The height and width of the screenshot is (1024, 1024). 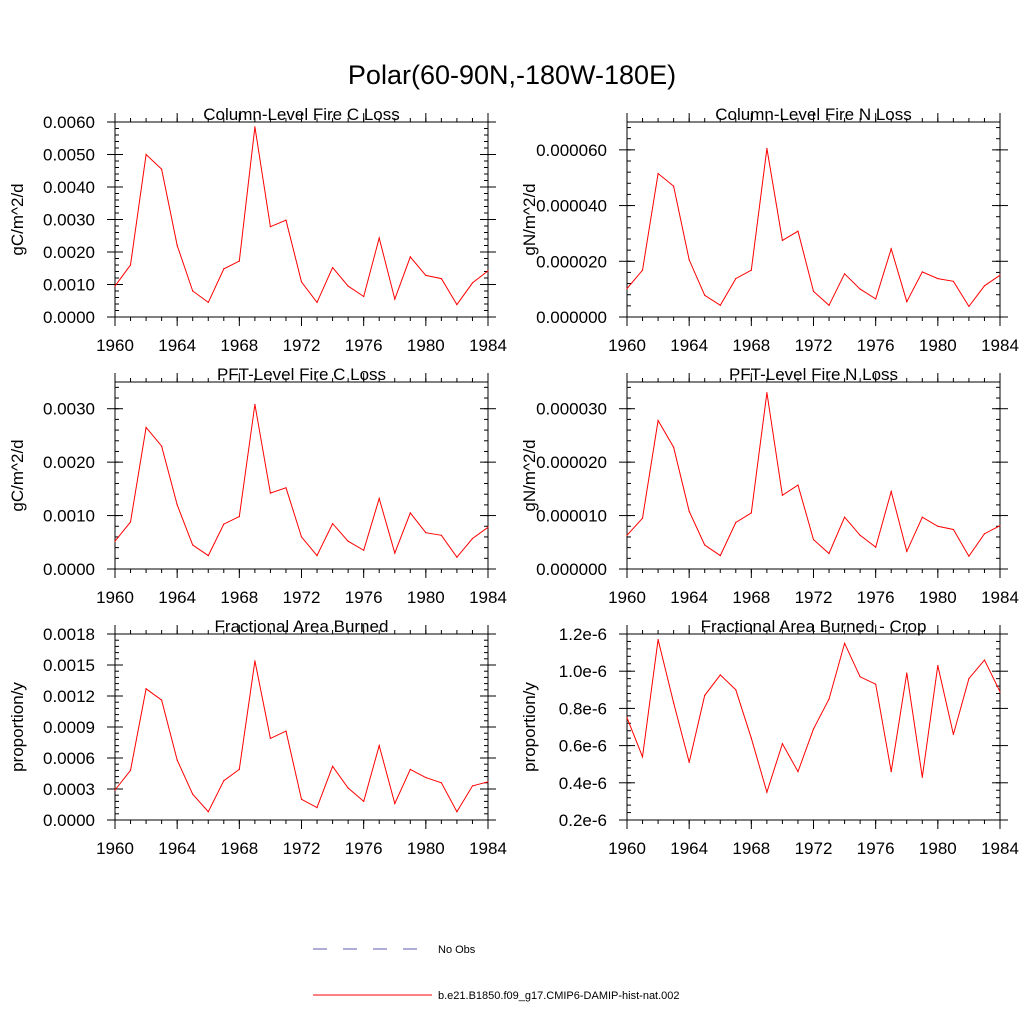 I want to click on y-tick-label: 0.000010, so click(x=571, y=516).